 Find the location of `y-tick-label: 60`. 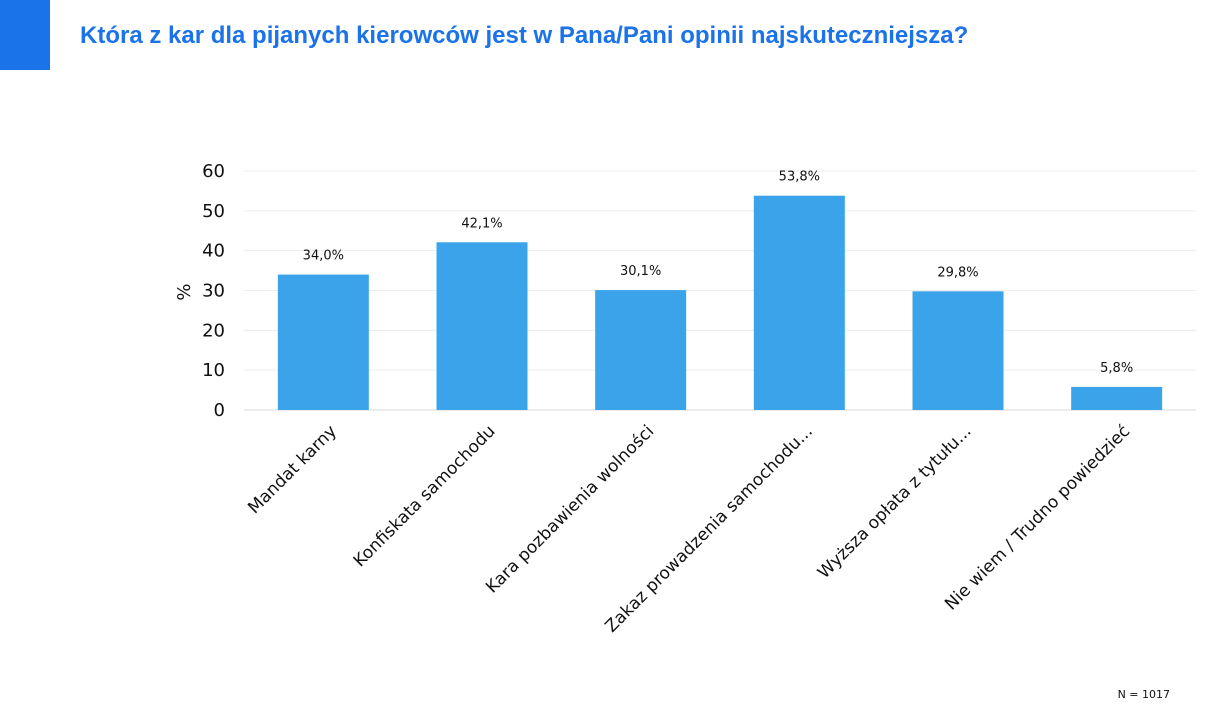

y-tick-label: 60 is located at coordinates (213, 171).